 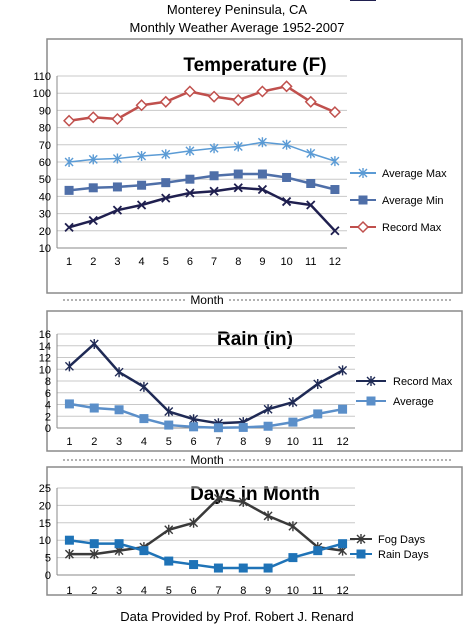 I want to click on legend-label: Fog Days, so click(x=402, y=540).